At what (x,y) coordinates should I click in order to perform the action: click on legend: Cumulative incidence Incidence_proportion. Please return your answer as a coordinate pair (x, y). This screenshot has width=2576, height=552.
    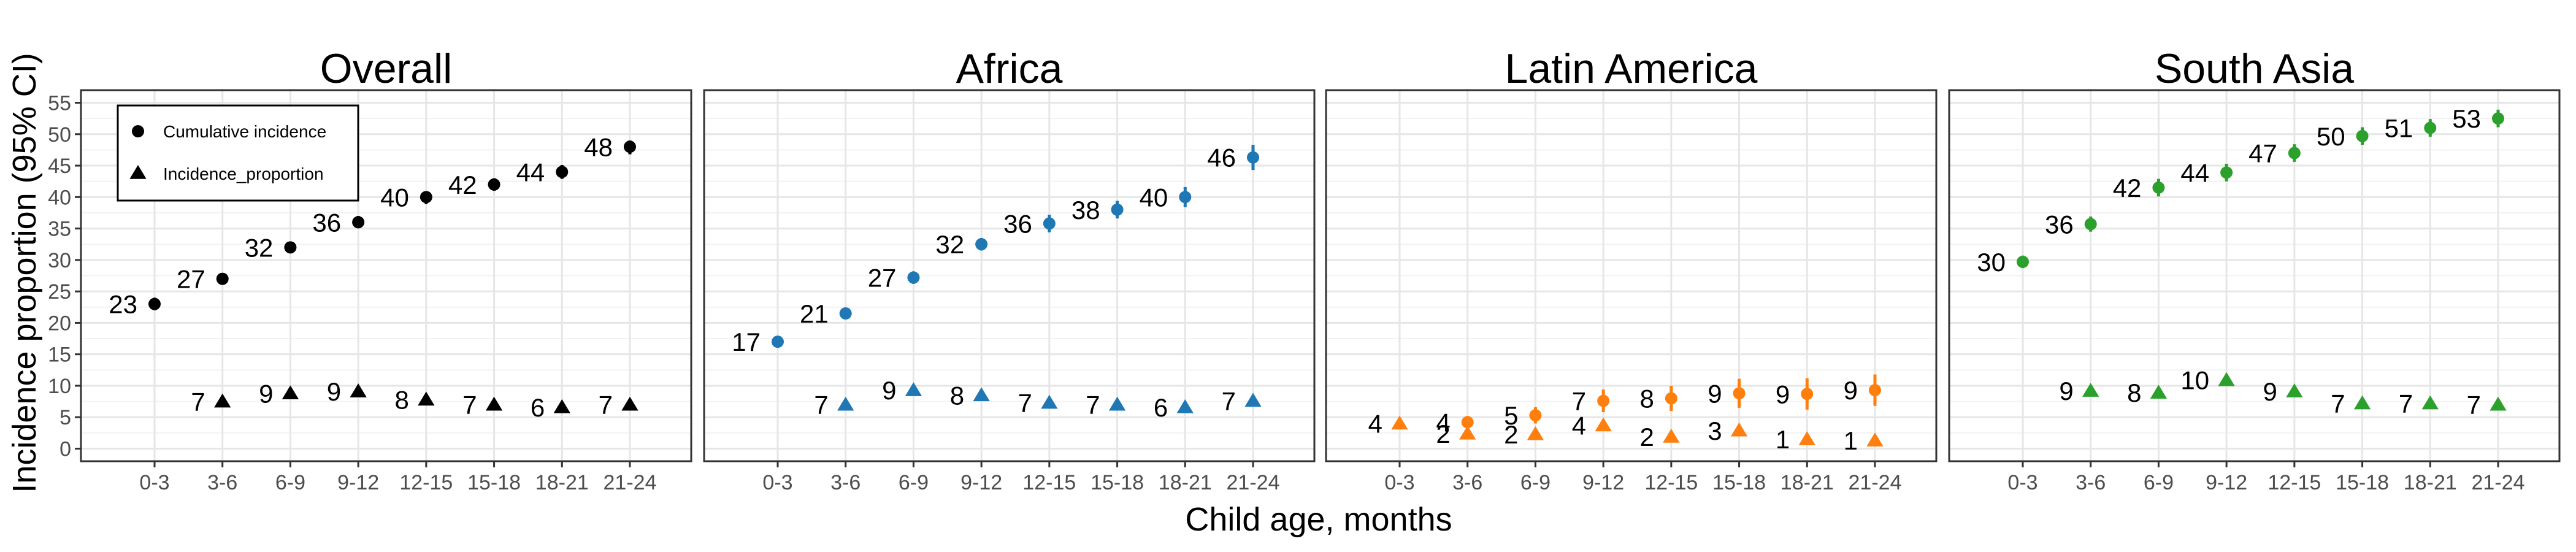
    Looking at the image, I should click on (238, 153).